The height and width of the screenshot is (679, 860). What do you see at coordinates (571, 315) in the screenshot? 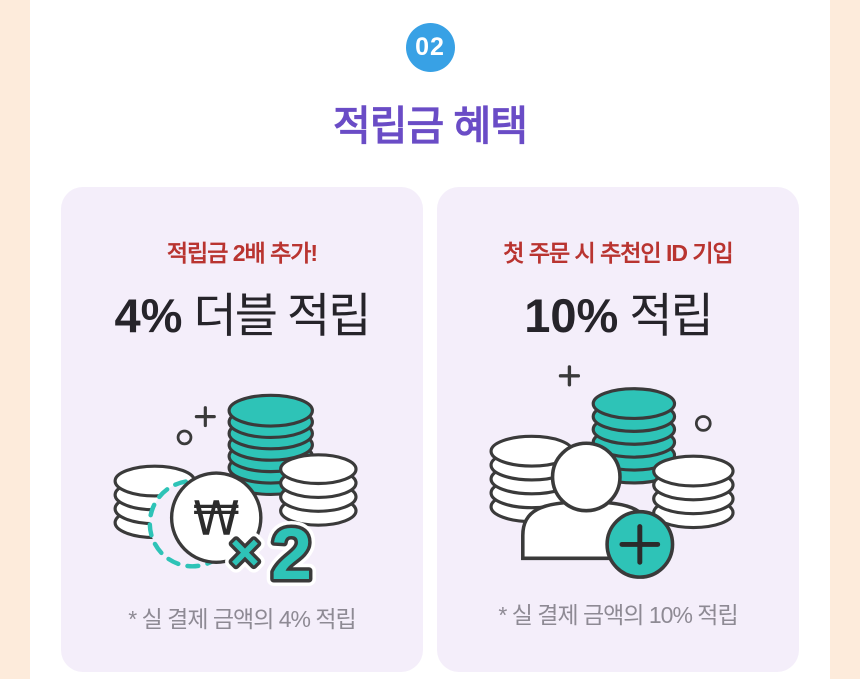
I see `headline-percent: 10%` at bounding box center [571, 315].